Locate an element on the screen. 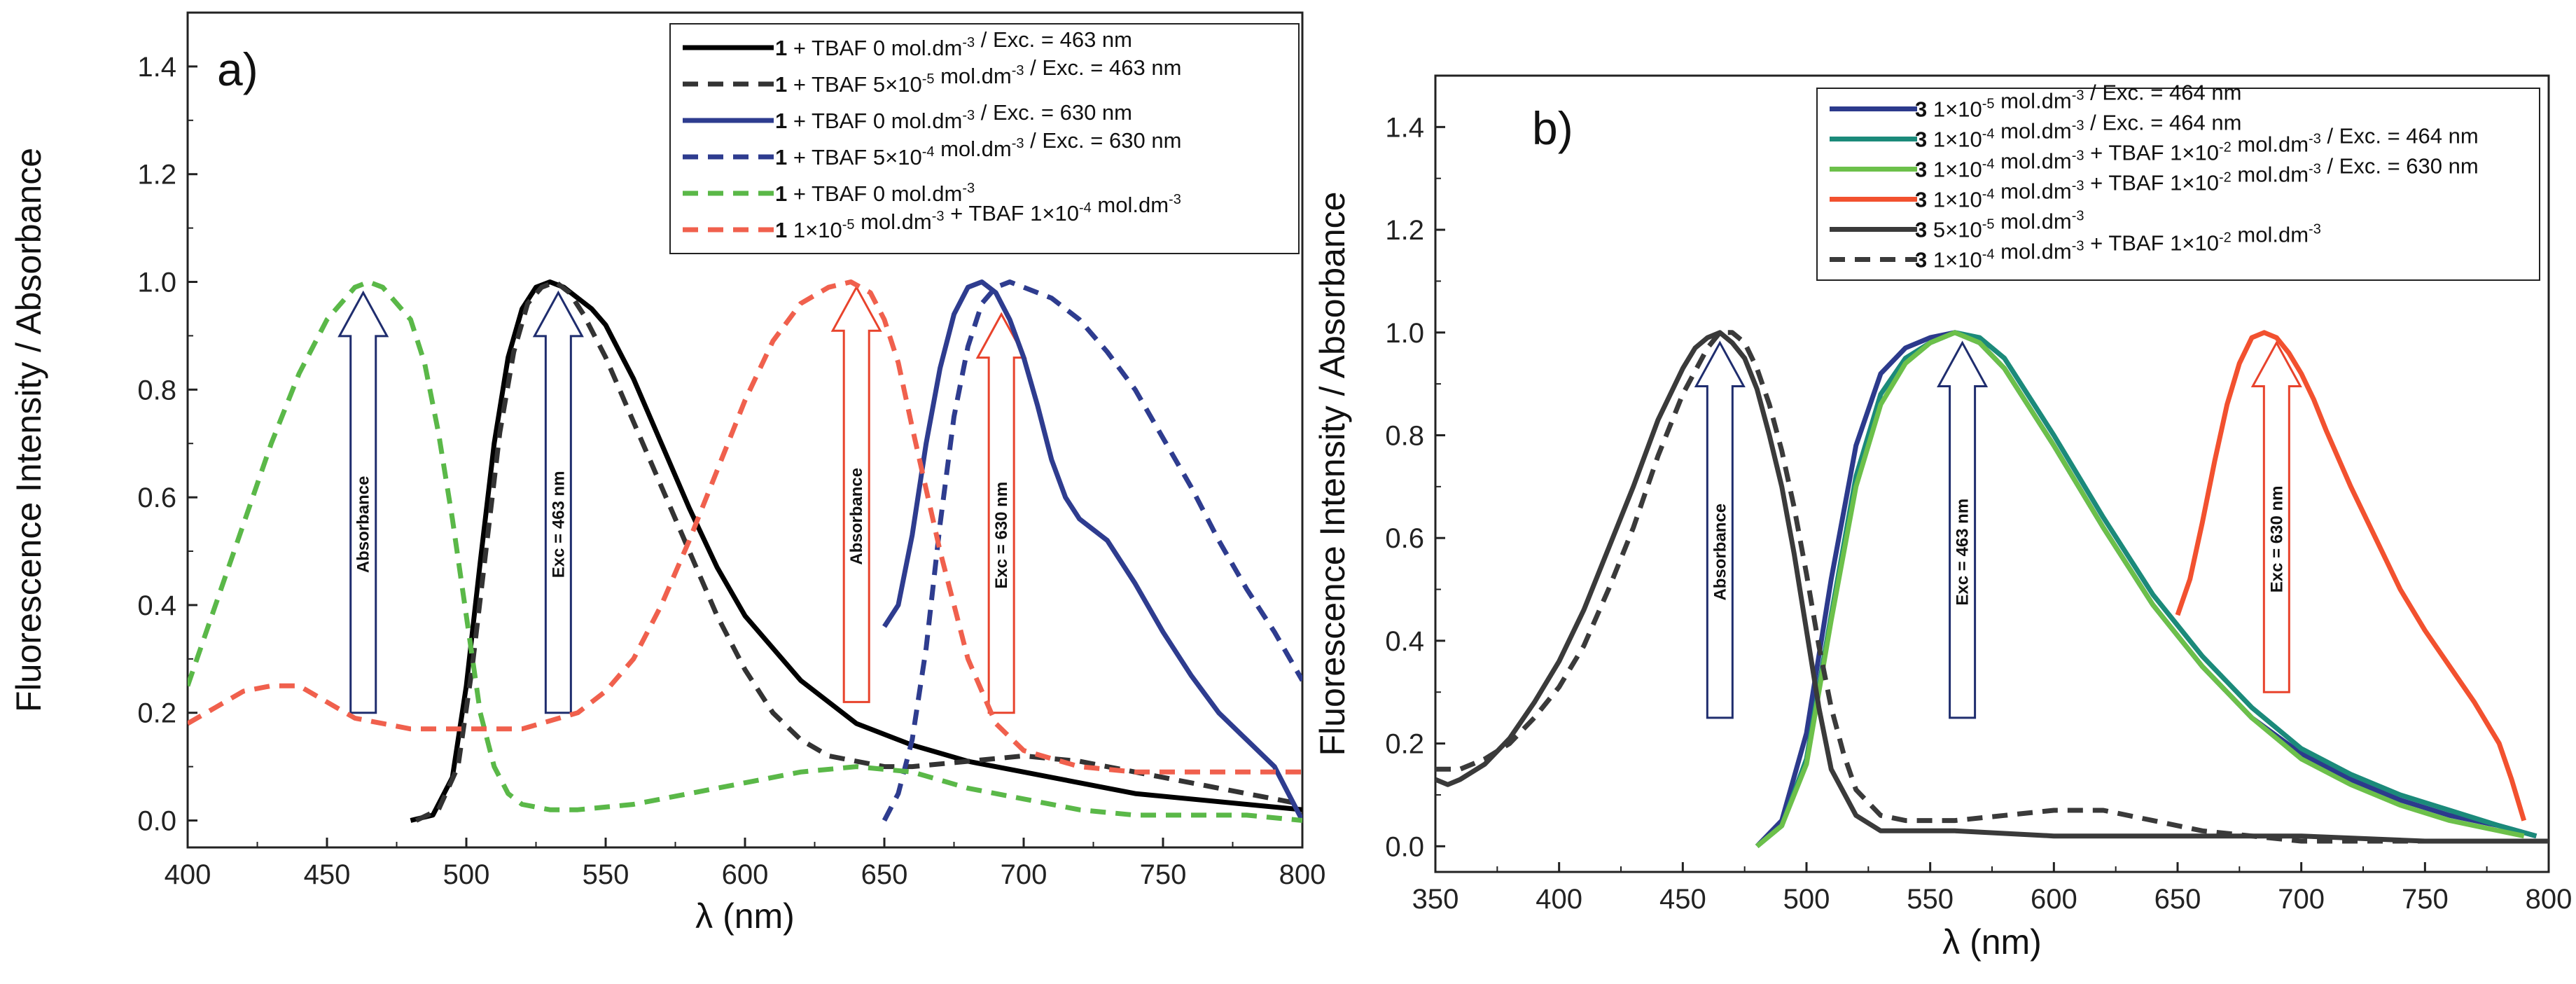 Image resolution: width=2576 pixels, height=984 pixels. legend-entry: 1 + TBAF 5×10-4 mol.dm-3 / Exc. = 630 nm is located at coordinates (978, 148).